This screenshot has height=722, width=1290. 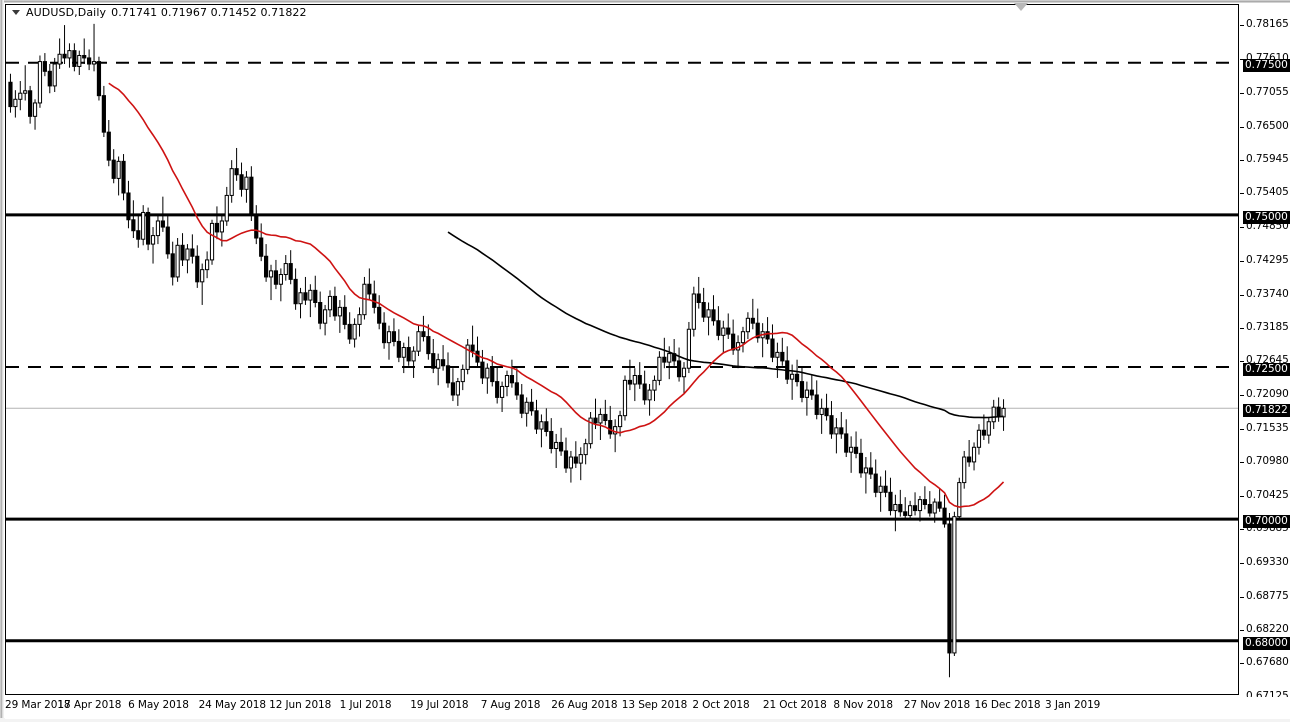 What do you see at coordinates (1007, 705) in the screenshot?
I see `time-tick-label: 16 Dec 2018` at bounding box center [1007, 705].